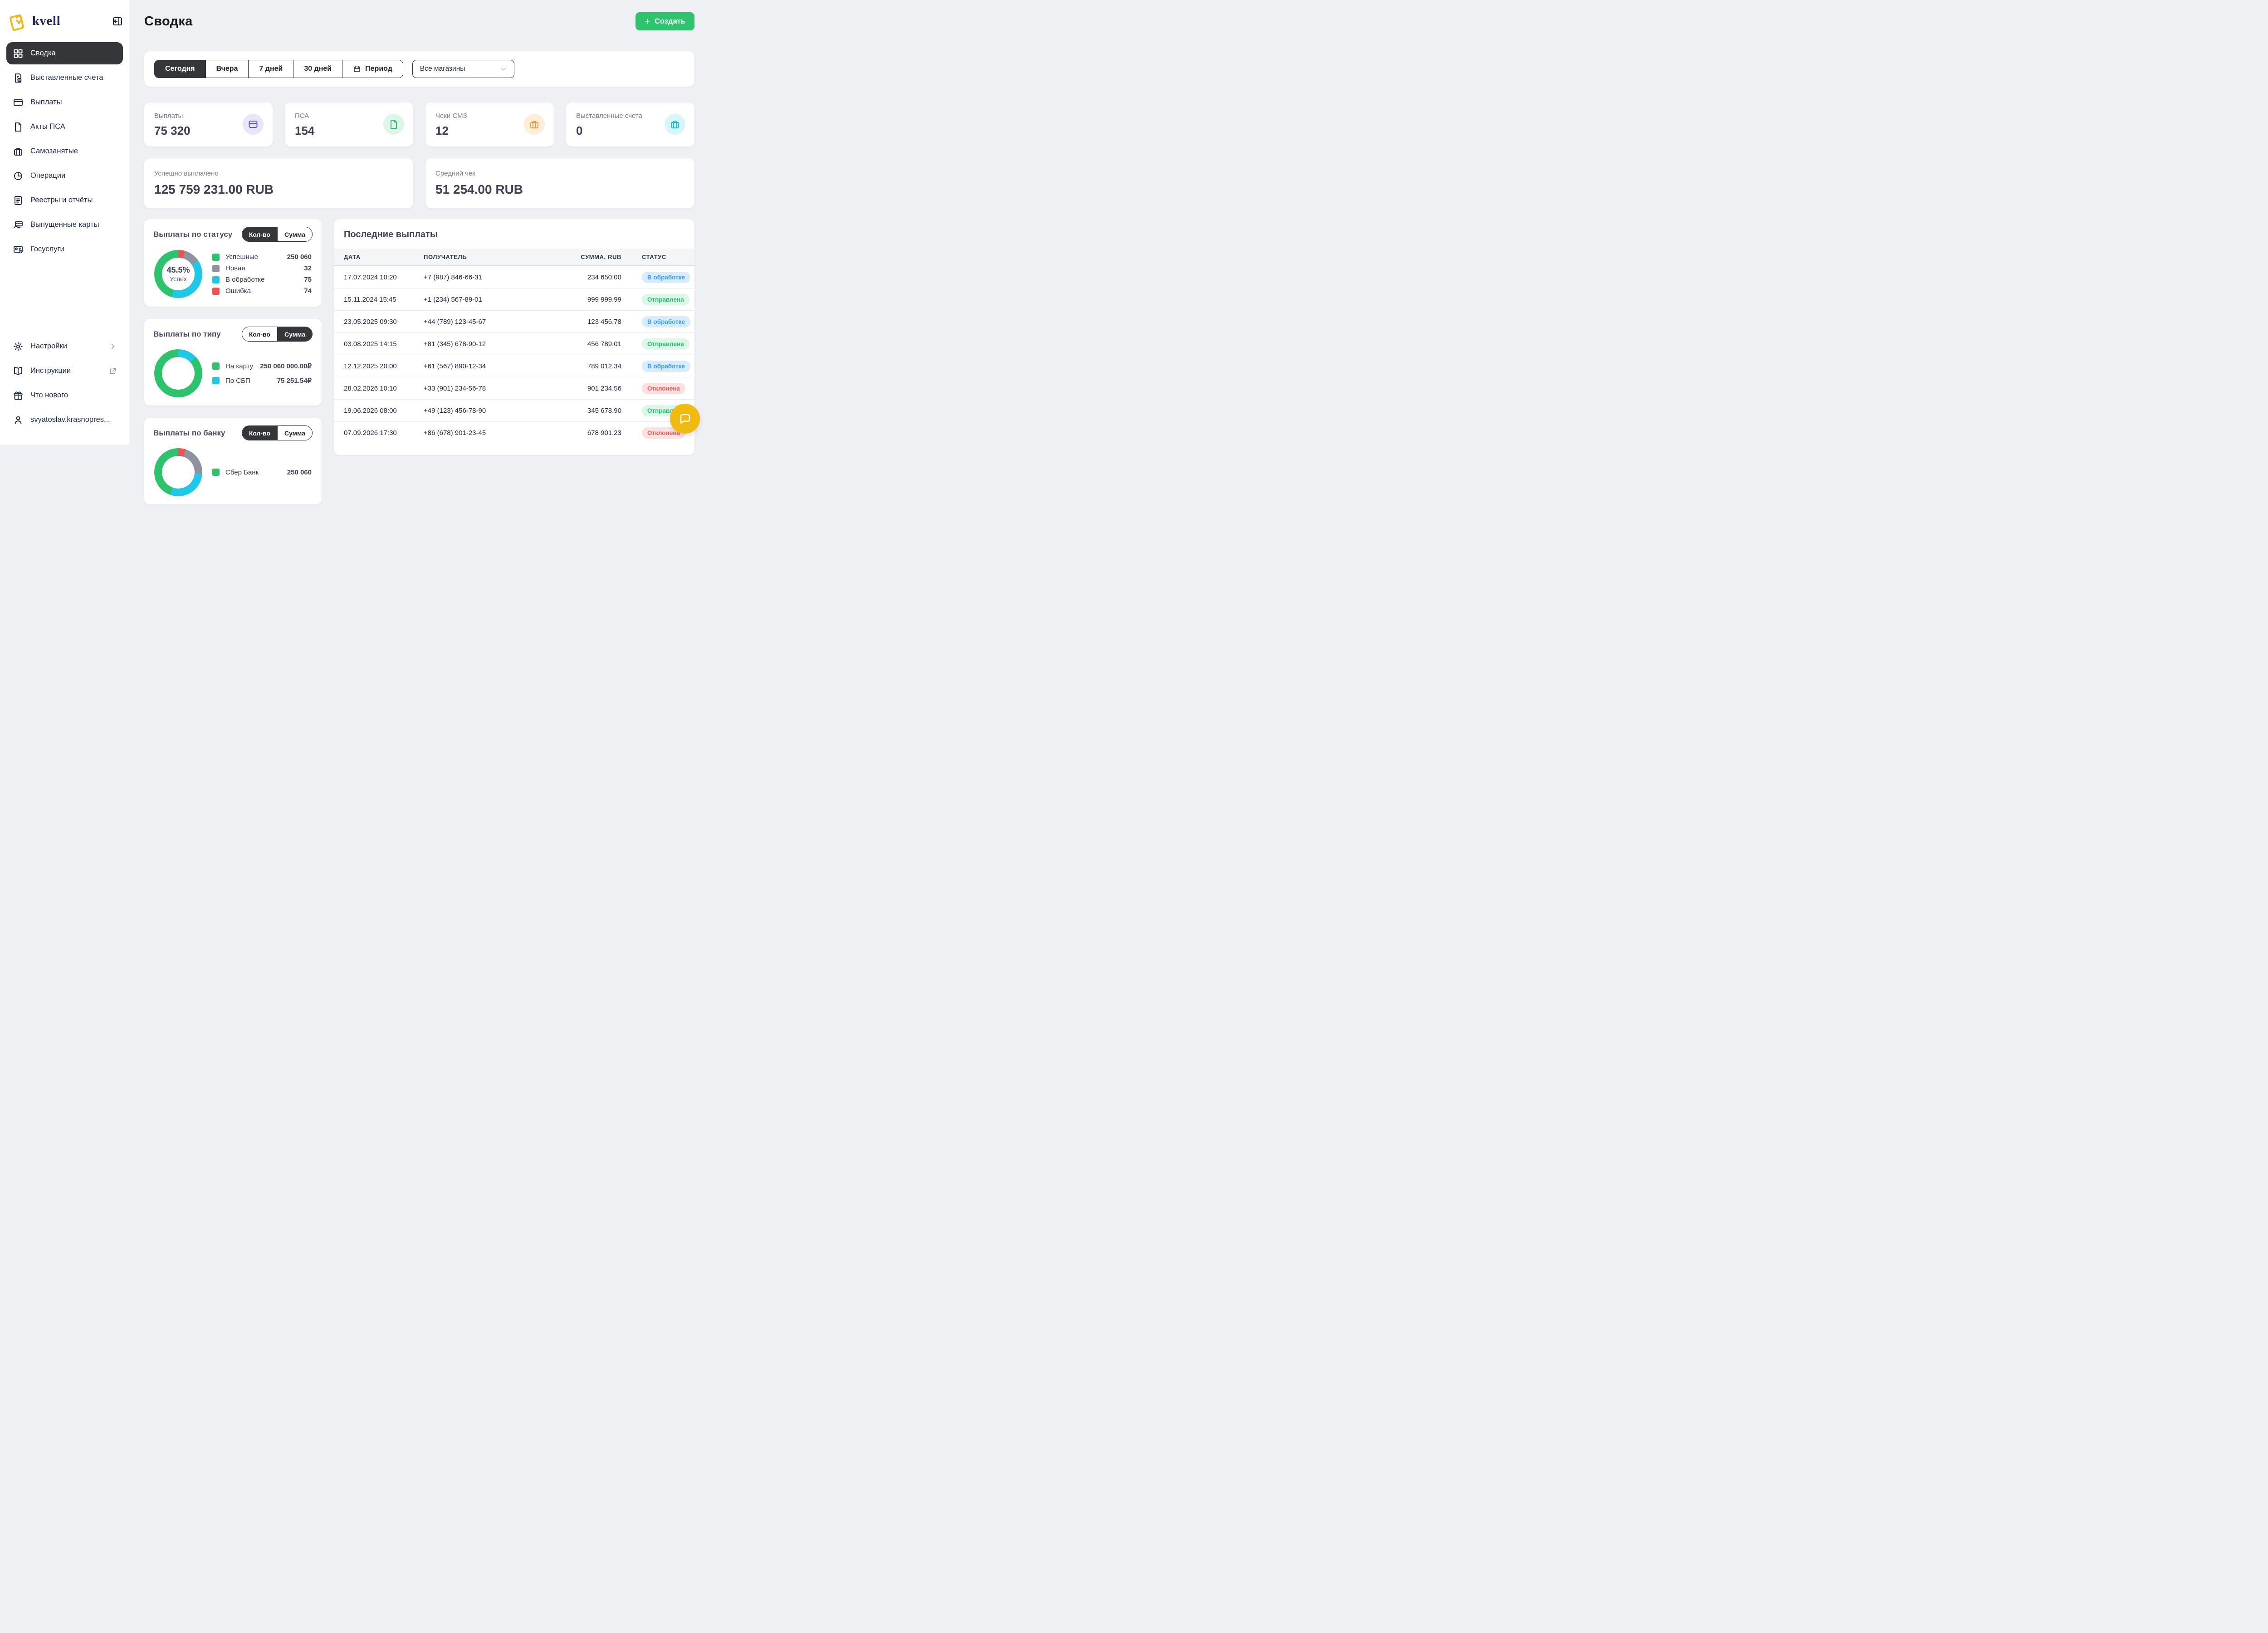 The image size is (2268, 1633). I want to click on total-value: 51 254.00 RUB, so click(479, 189).